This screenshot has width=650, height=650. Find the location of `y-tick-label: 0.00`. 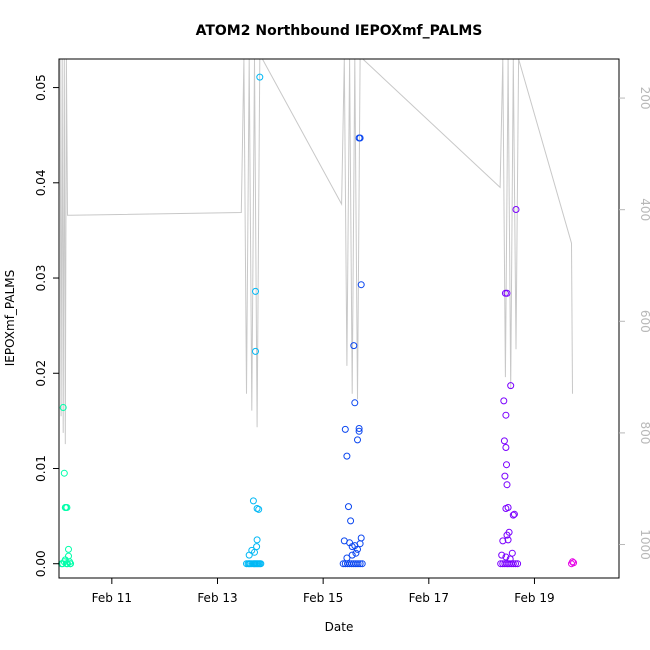

y-tick-label: 0.00 is located at coordinates (41, 563).